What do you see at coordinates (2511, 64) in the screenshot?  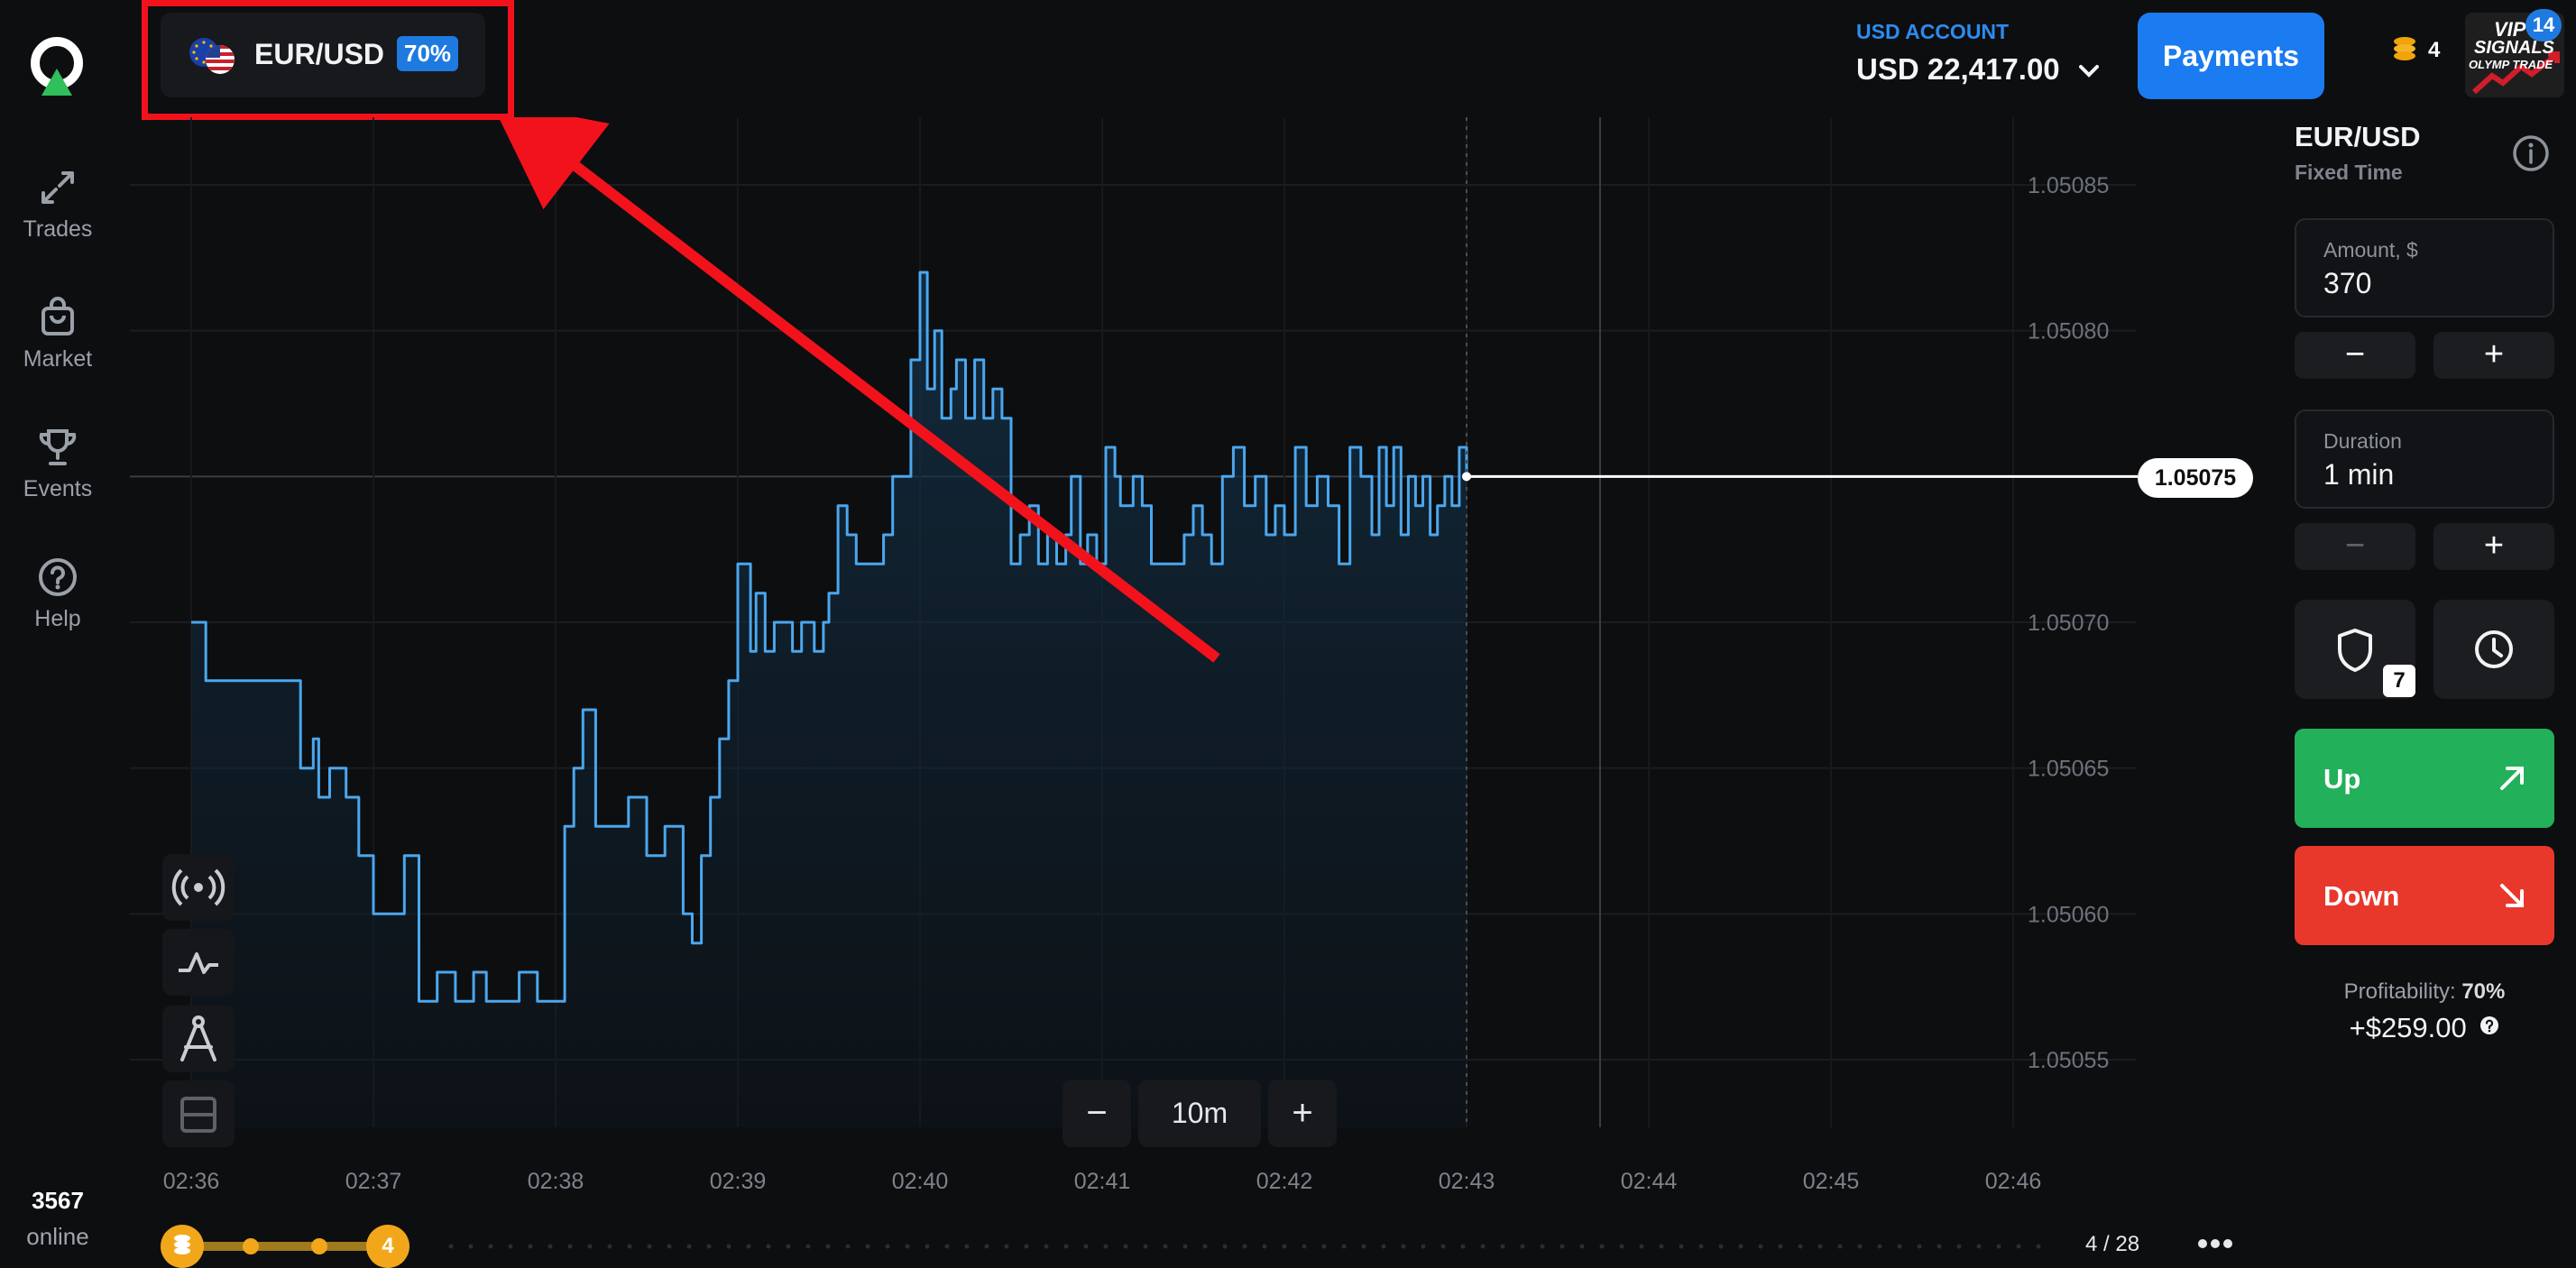 I see `vip-line3: OLYMP TRADE` at bounding box center [2511, 64].